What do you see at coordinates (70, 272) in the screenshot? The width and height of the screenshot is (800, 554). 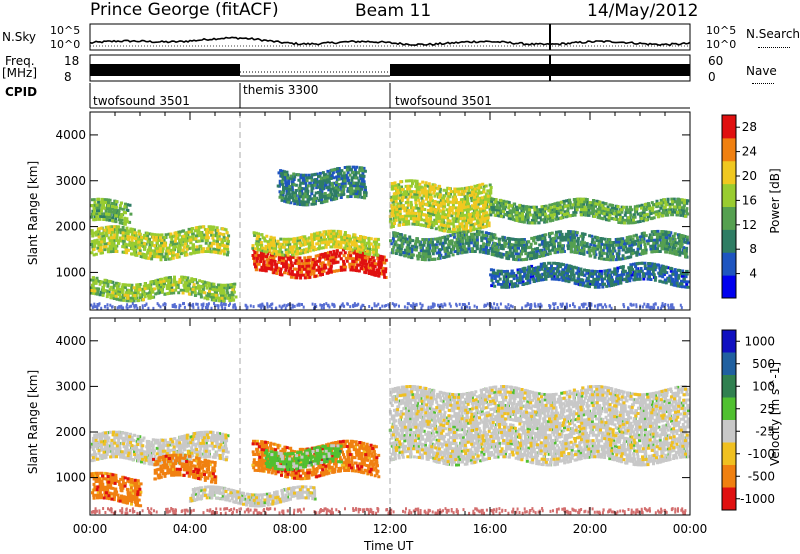 I see `power-ytick-label-0: 1000` at bounding box center [70, 272].